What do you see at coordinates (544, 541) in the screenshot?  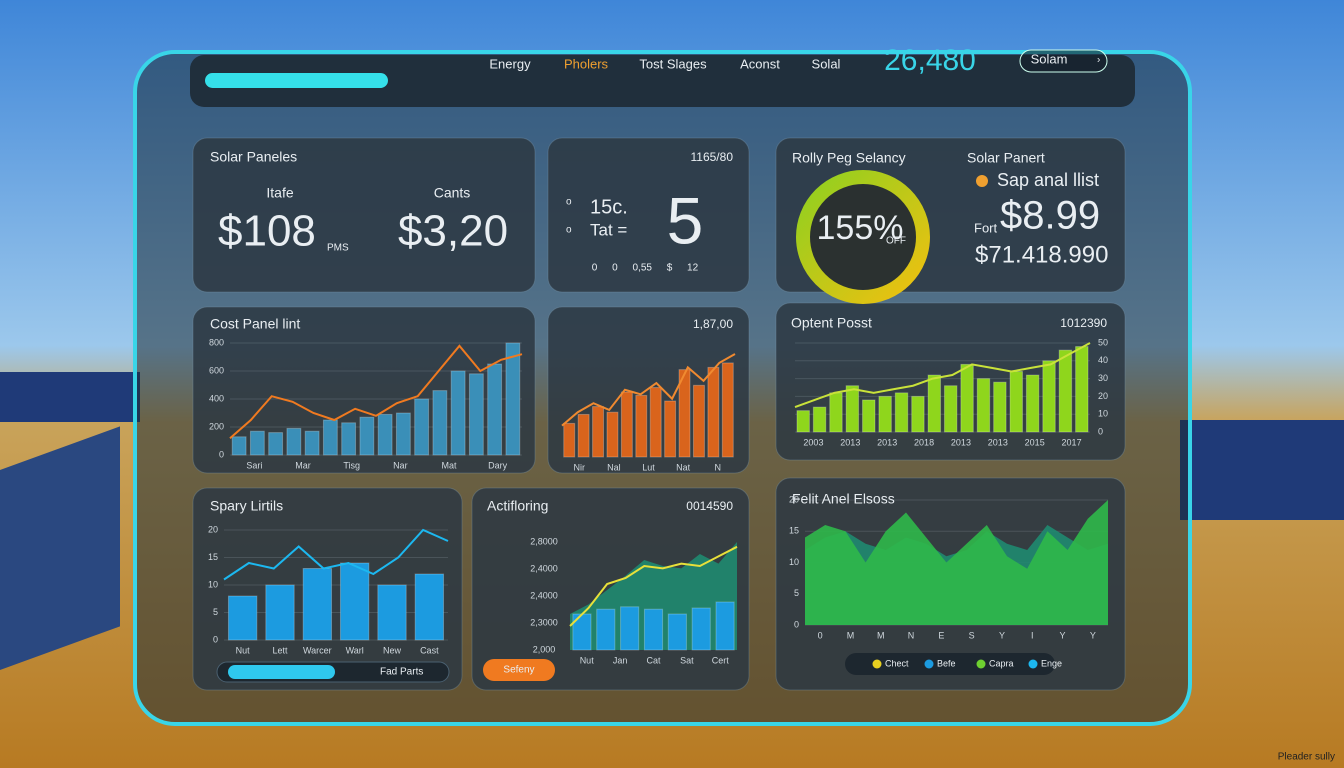 I see `y-axis-text: 2,8000` at bounding box center [544, 541].